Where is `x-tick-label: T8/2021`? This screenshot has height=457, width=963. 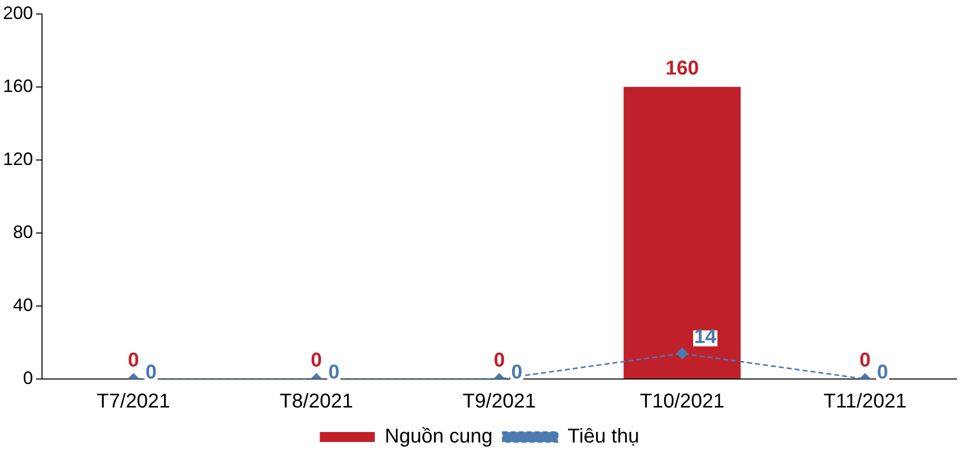 x-tick-label: T8/2021 is located at coordinates (317, 401).